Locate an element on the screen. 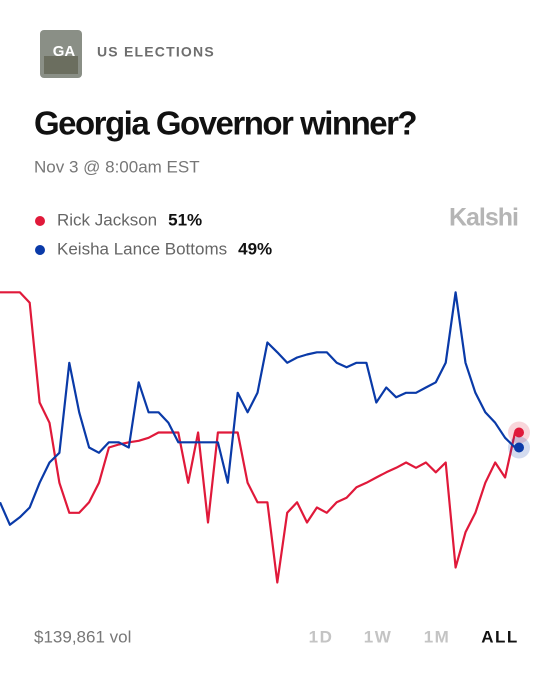 This screenshot has height=680, width=553. range-button: 1M is located at coordinates (437, 636).